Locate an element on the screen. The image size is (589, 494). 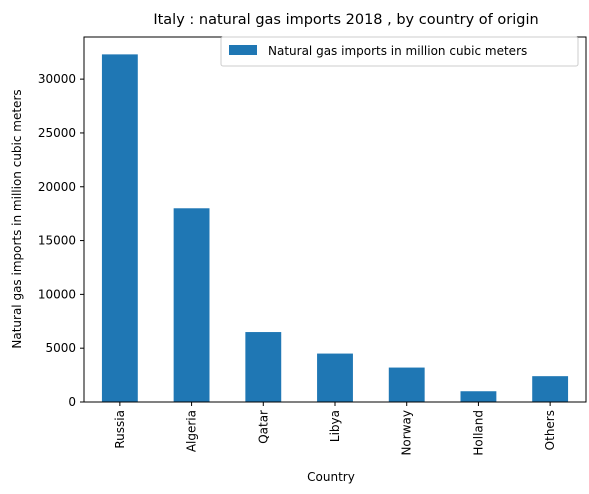
x-tick-label: Qatar is located at coordinates (263, 427).